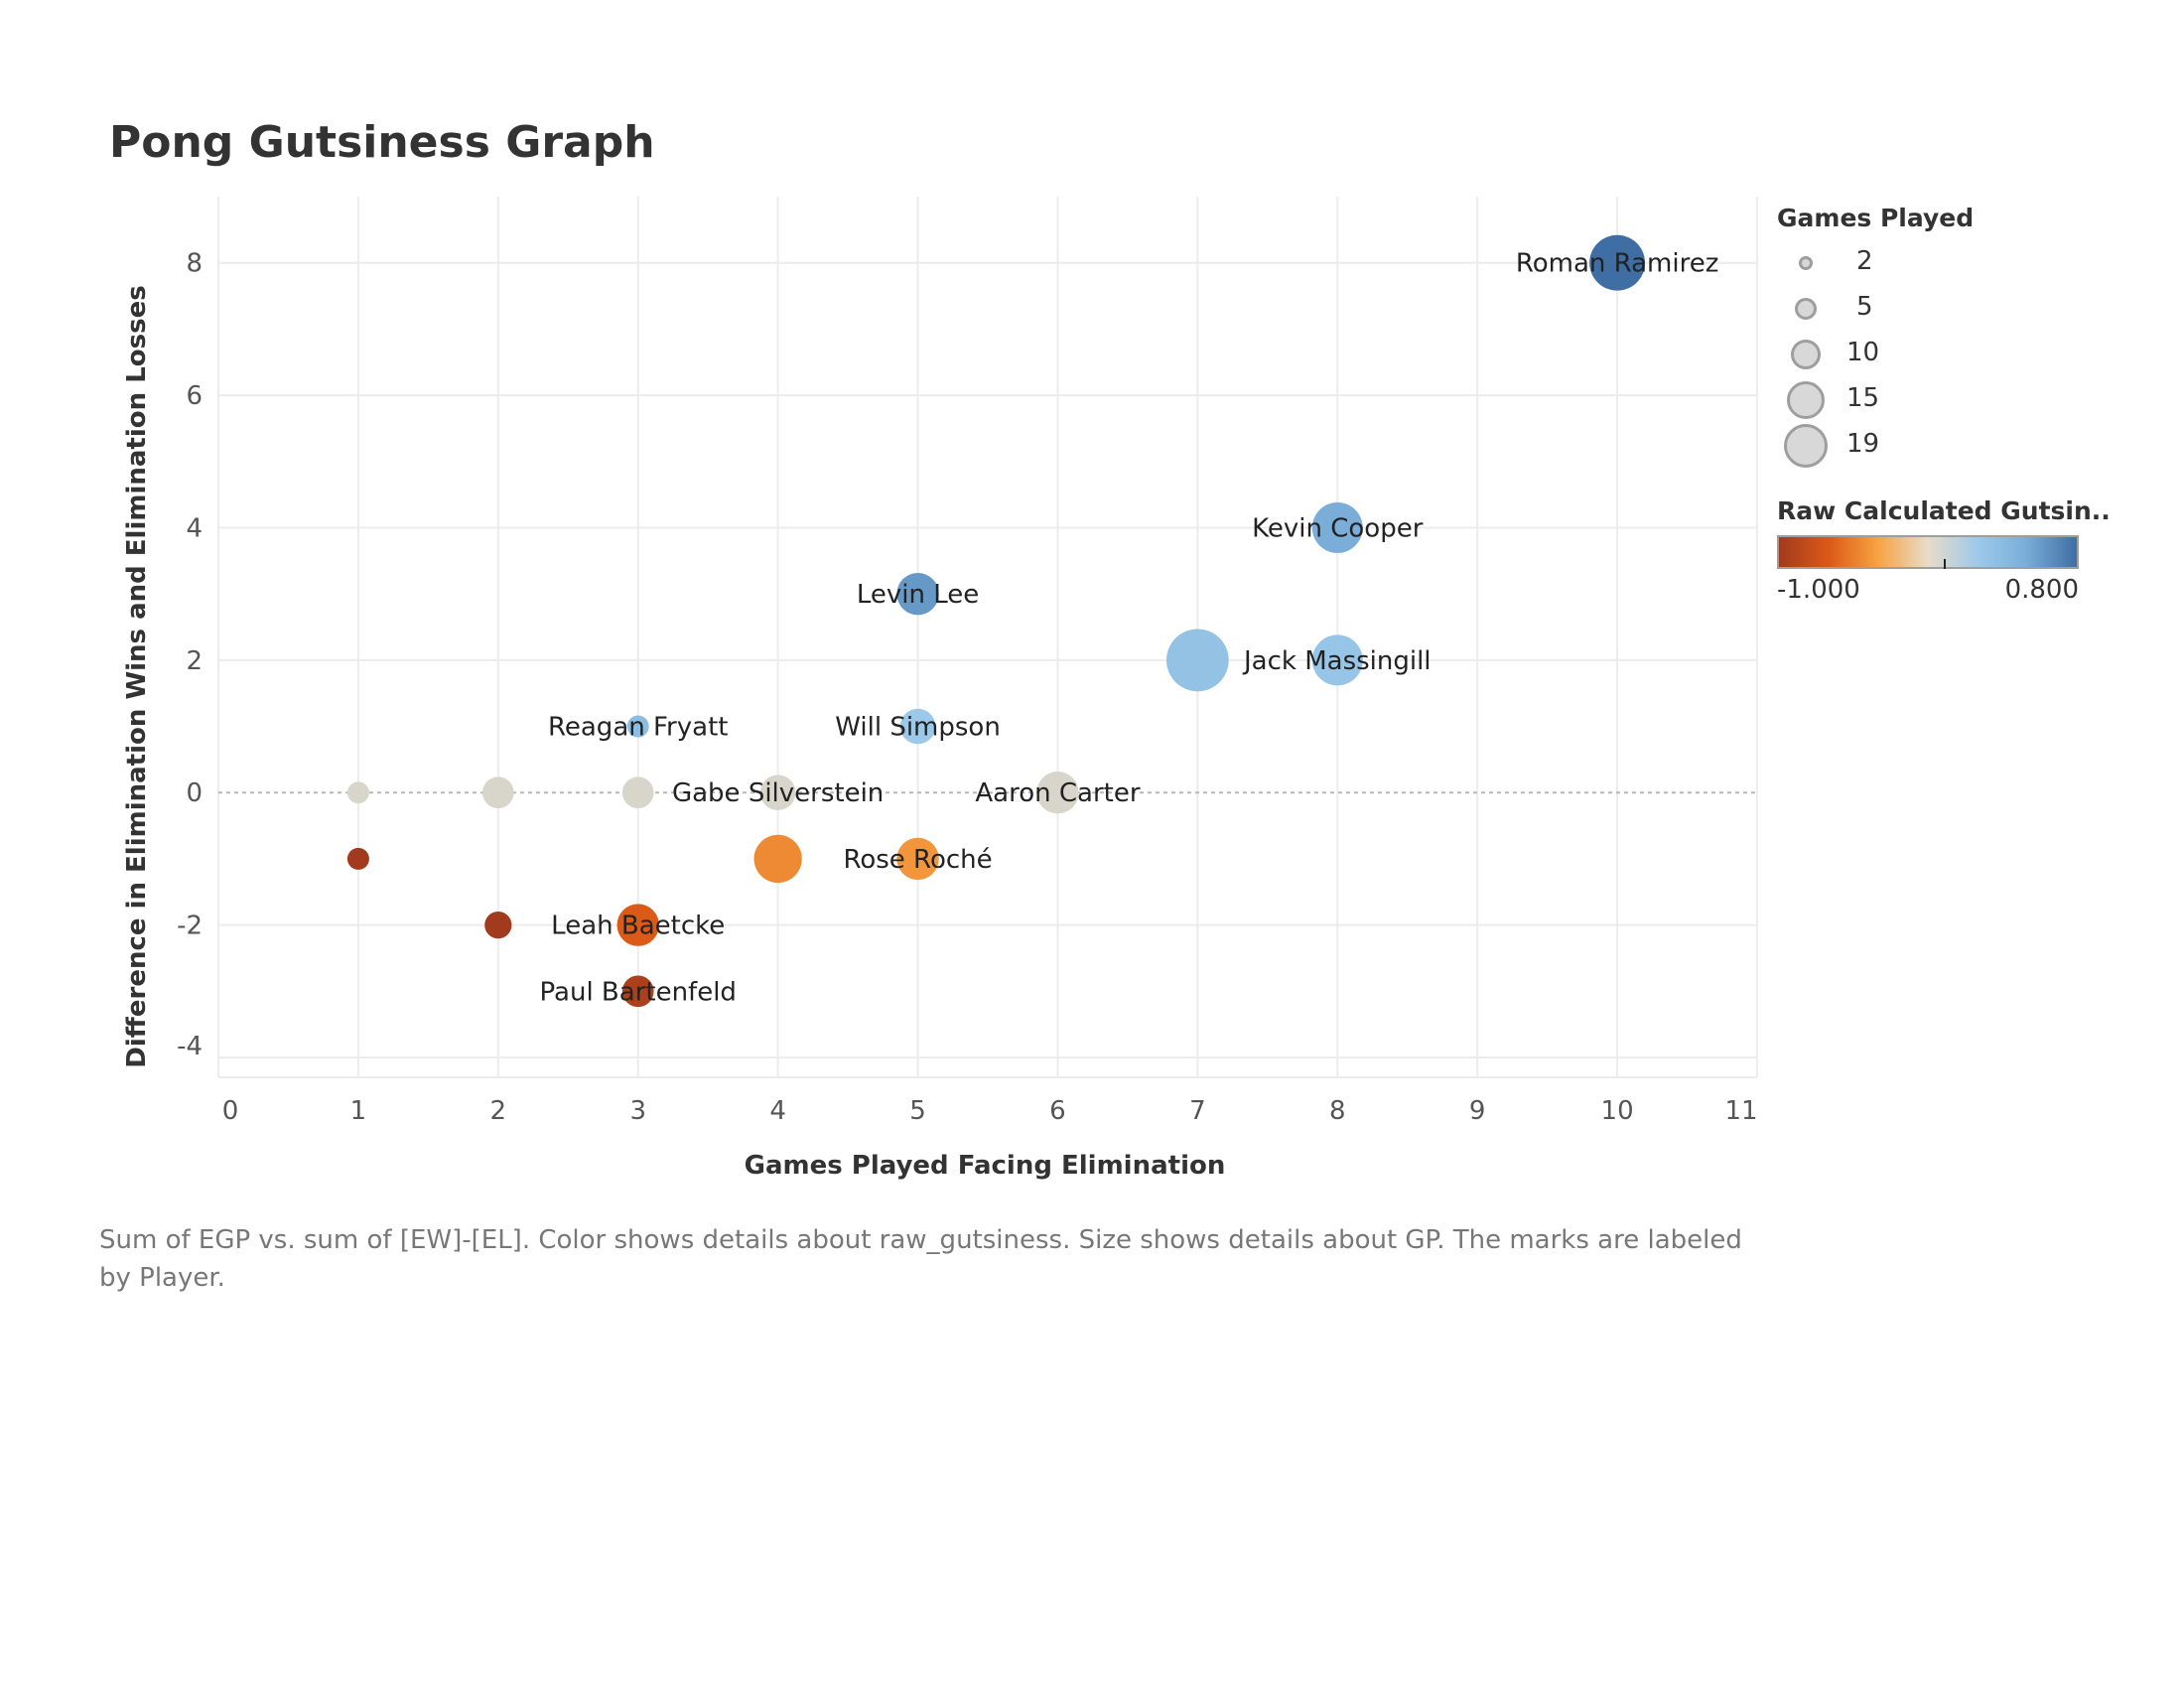 This screenshot has height=1688, width=2184. Describe the element at coordinates (637, 1111) in the screenshot. I see `x-tick-label: 3` at that location.